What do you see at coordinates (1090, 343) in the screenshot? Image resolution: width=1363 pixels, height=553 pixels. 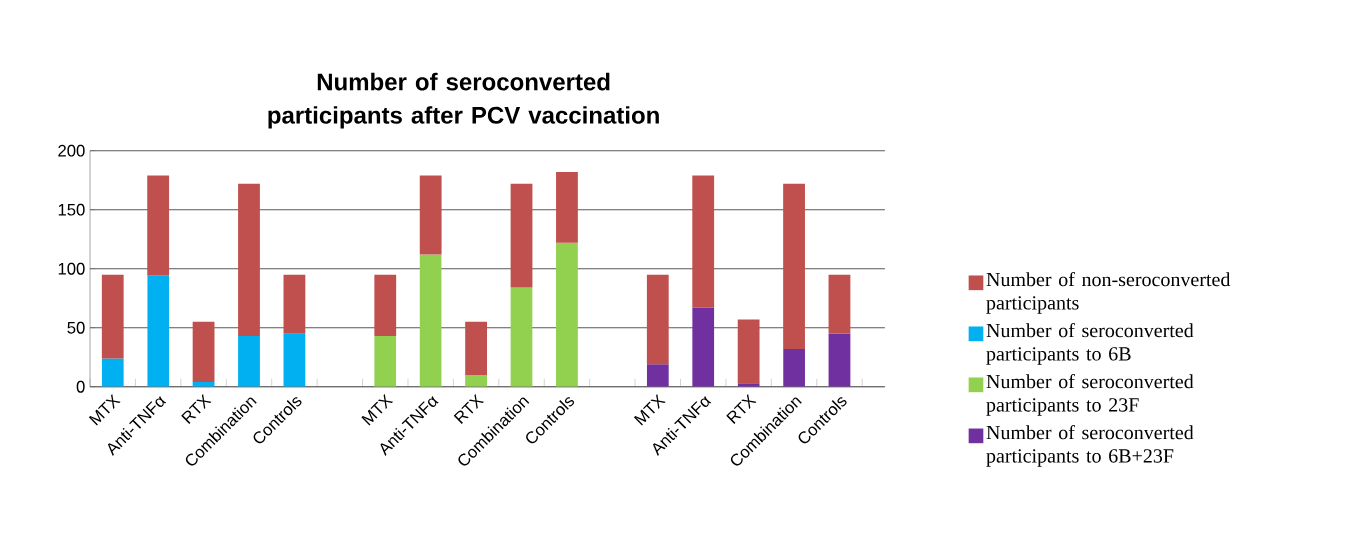 I see `legend-label: Number of seroconverted participants to 6B` at bounding box center [1090, 343].